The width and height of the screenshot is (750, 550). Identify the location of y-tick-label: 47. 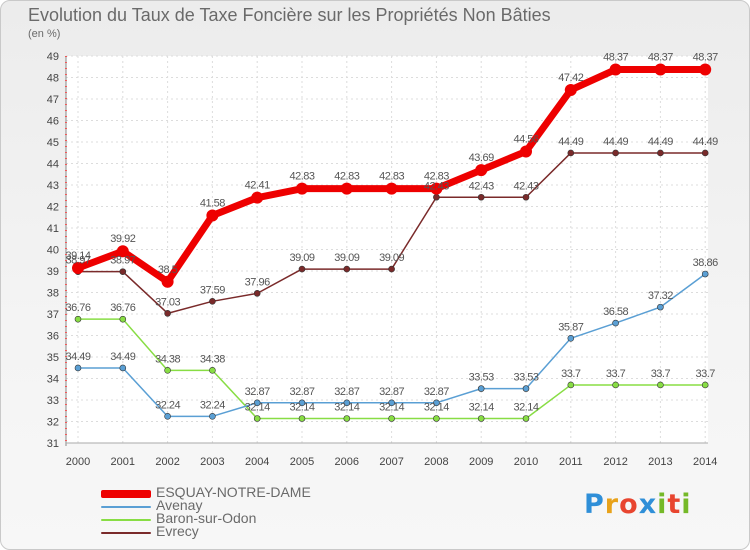
(53, 100).